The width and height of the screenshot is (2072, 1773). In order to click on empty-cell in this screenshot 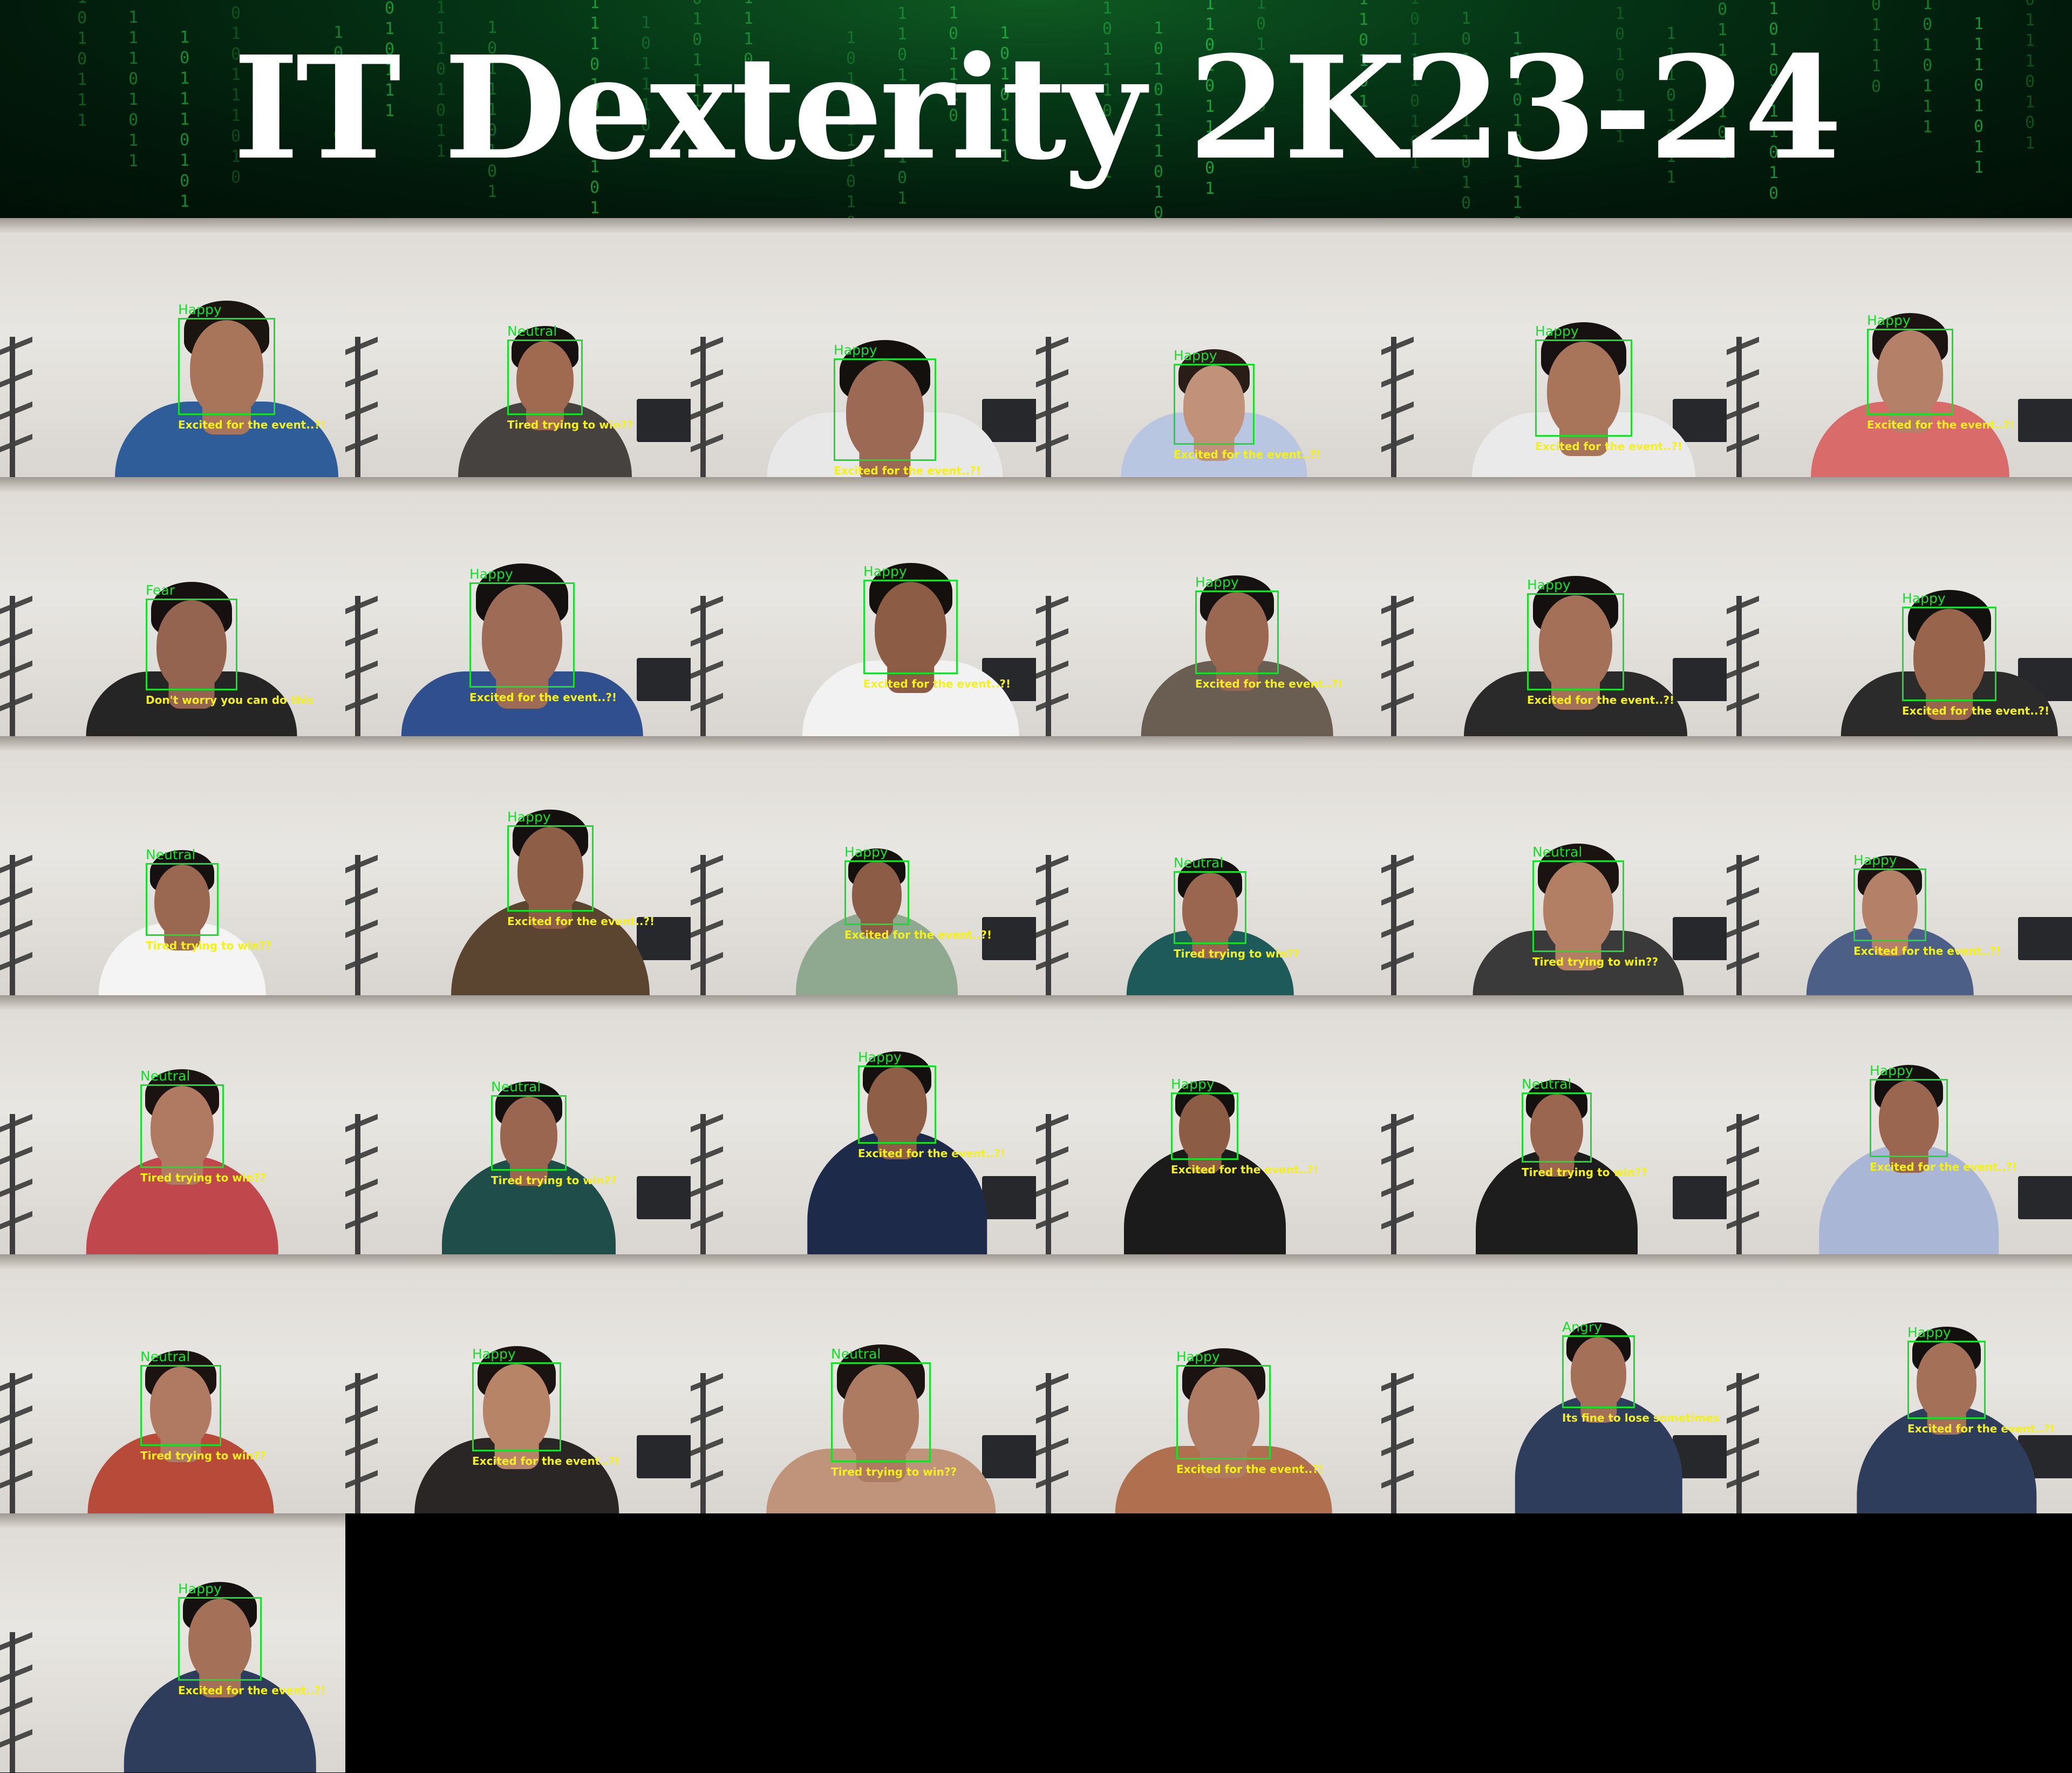, I will do `click(1554, 1642)`.